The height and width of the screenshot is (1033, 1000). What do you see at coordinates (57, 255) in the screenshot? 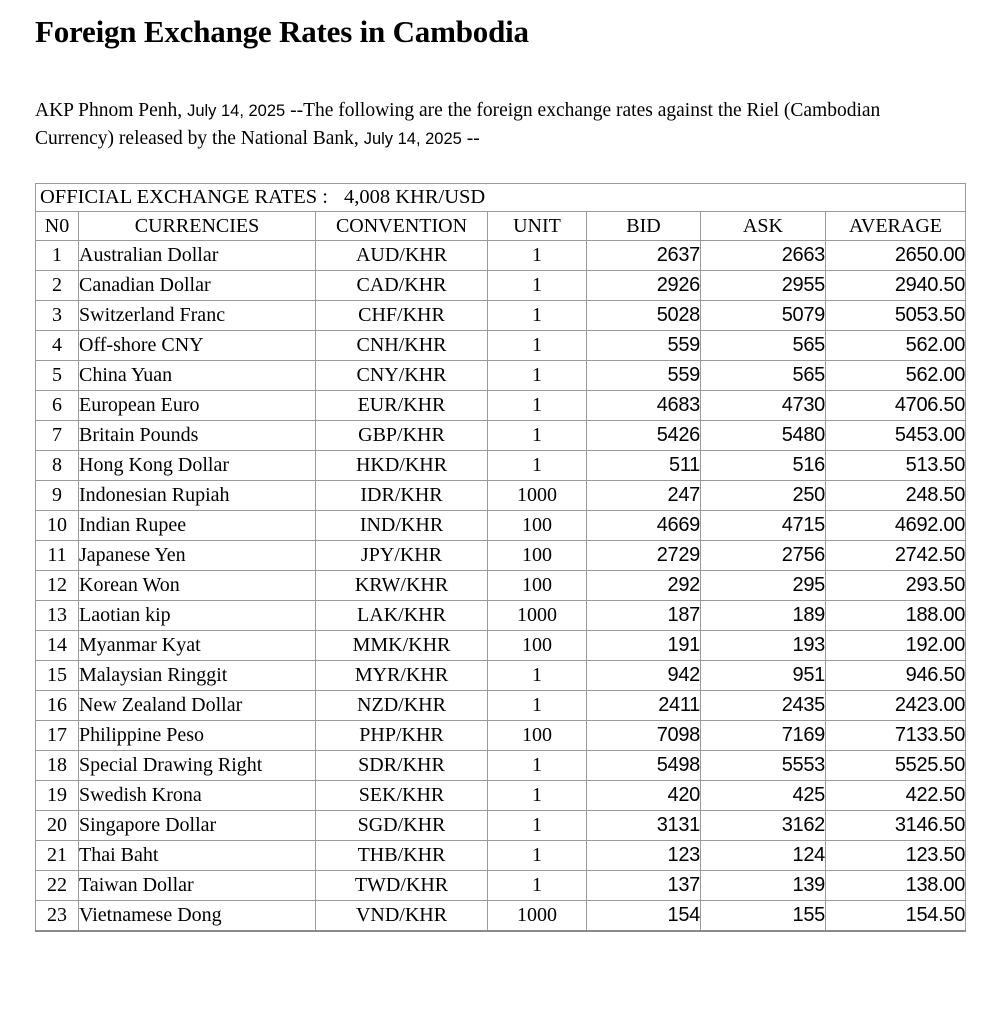
I see `cell-row-number: 1` at bounding box center [57, 255].